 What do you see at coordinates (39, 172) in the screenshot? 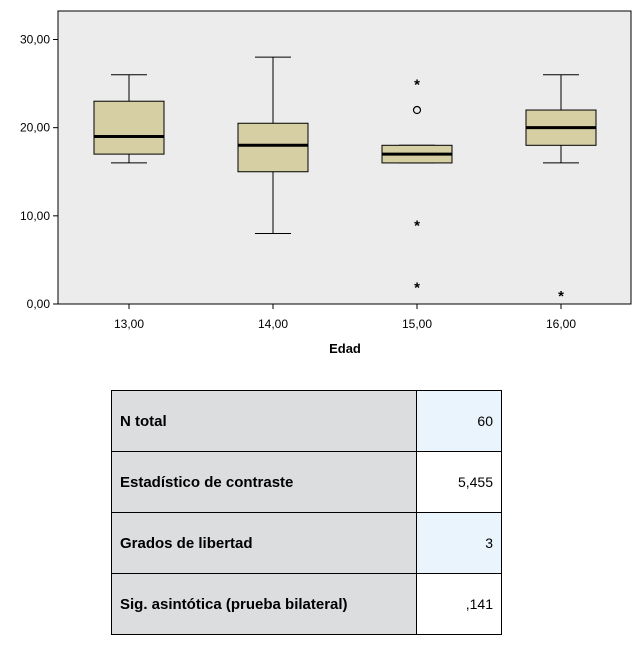
I see `y-axis: 0,00 10,00 20,00 30,00` at bounding box center [39, 172].